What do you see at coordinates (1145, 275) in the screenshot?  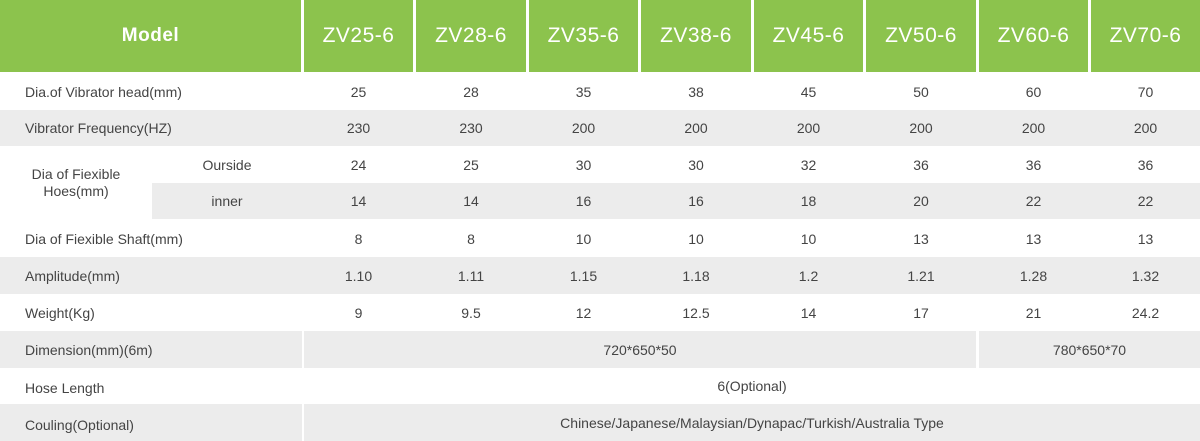 I see `table-cell: 1.32` at bounding box center [1145, 275].